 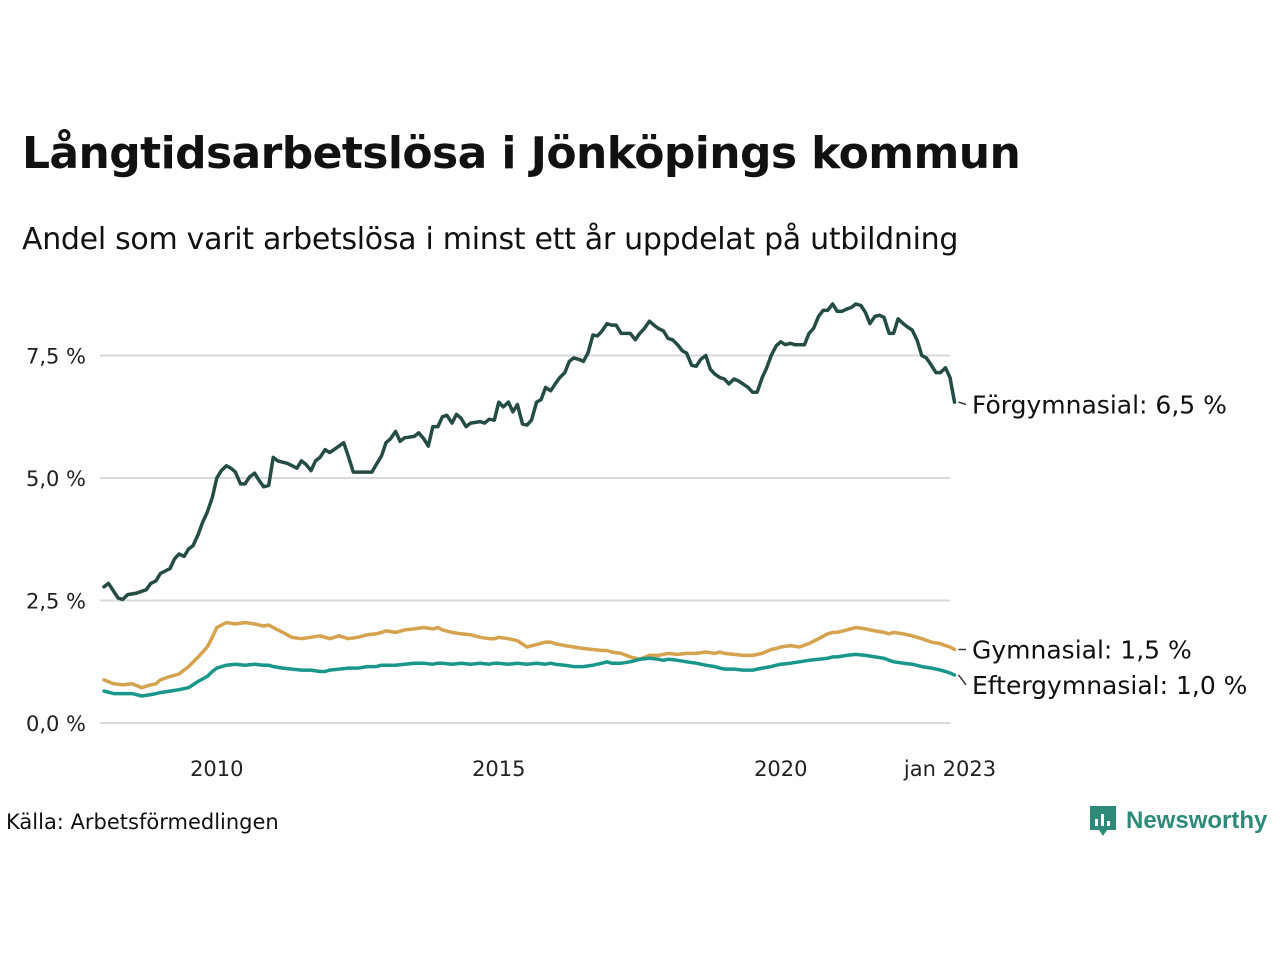 I want to click on x-axis-labels: 2010 2015 2020 jan 2023, so click(x=593, y=769).